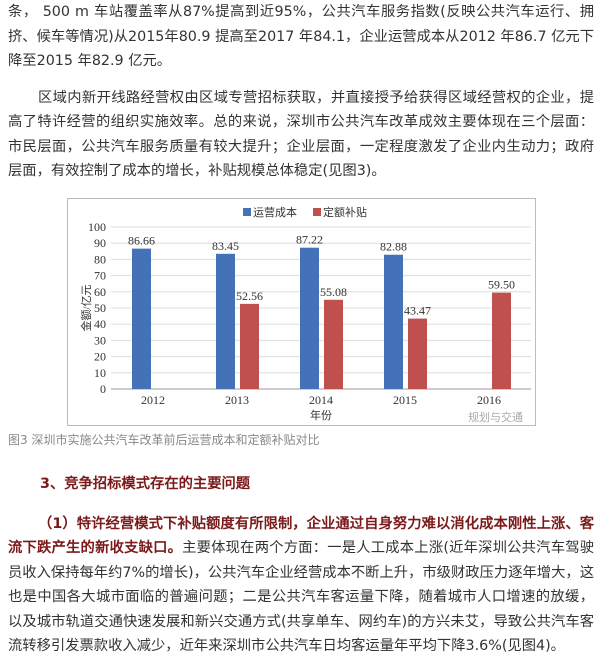  Describe the element at coordinates (275, 212) in the screenshot. I see `legend-label: 运营成本` at that location.